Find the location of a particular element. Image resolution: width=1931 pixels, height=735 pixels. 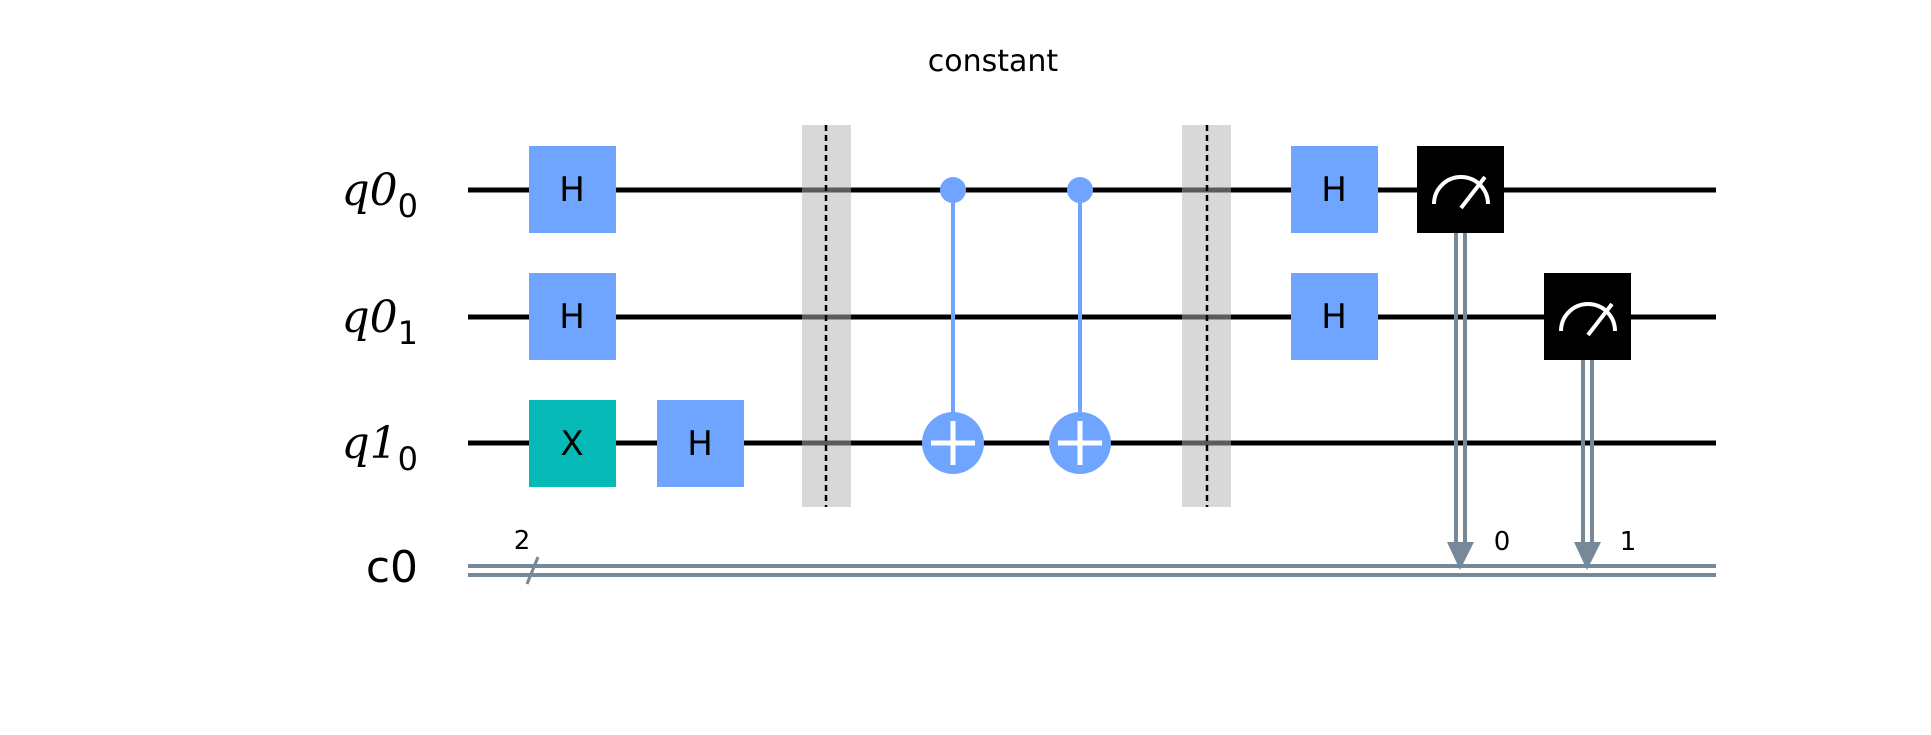

wire-label-c0: c0 is located at coordinates (392, 567).